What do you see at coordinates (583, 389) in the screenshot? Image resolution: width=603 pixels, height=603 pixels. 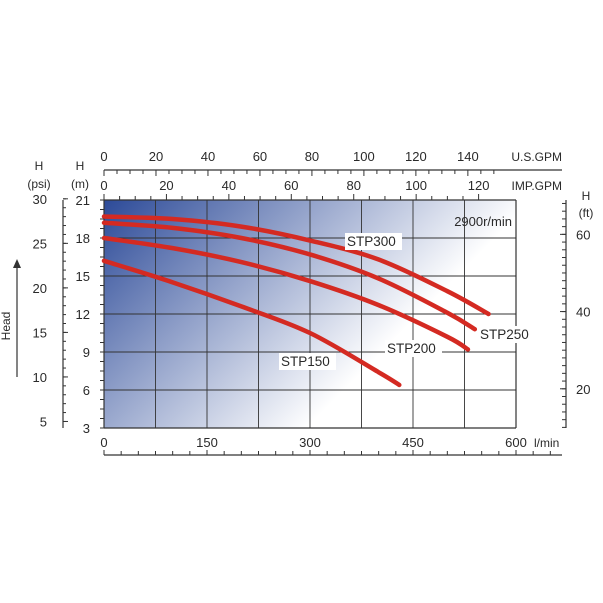 I see `y-tick-label-ft: 20` at bounding box center [583, 389].